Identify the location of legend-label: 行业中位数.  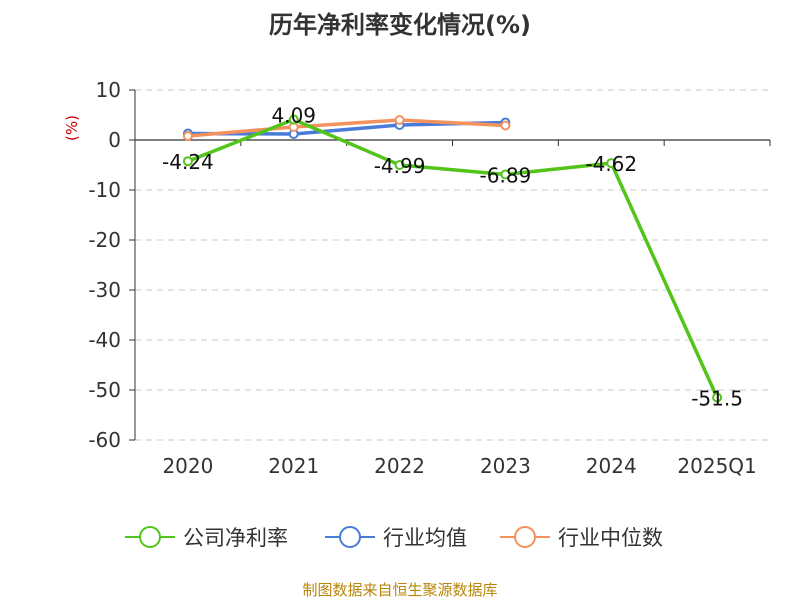
(610, 538).